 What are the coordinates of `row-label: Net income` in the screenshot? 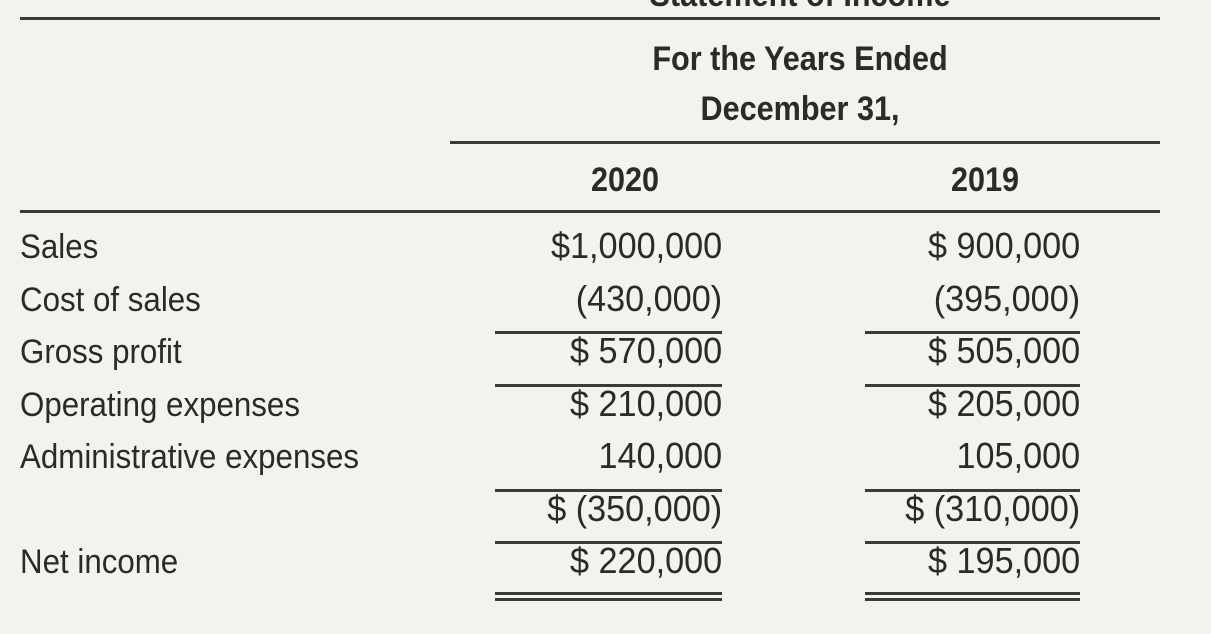 It's located at (99, 562).